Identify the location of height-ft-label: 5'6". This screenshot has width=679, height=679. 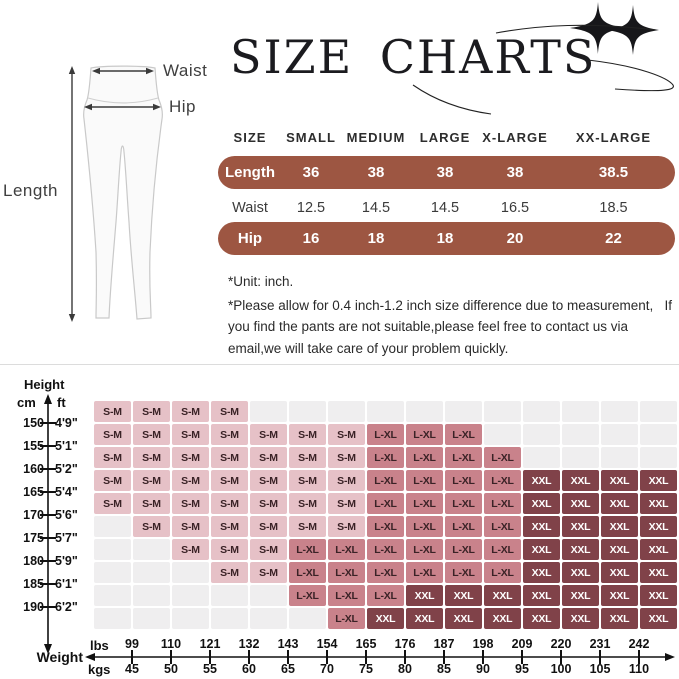
(66, 515).